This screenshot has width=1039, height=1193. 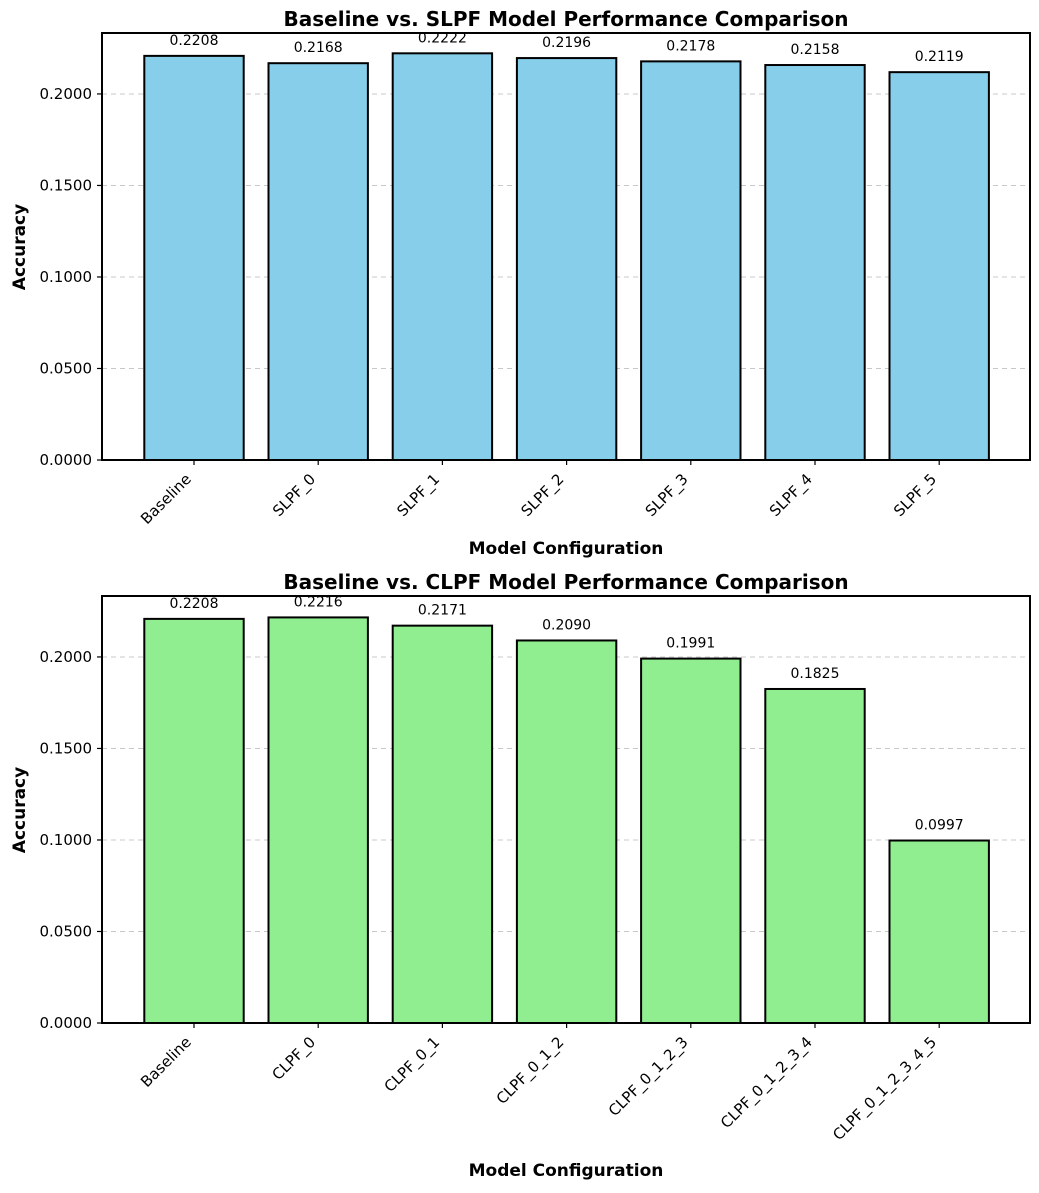 What do you see at coordinates (690, 644) in the screenshot?
I see `bar-value-label: 0.1991` at bounding box center [690, 644].